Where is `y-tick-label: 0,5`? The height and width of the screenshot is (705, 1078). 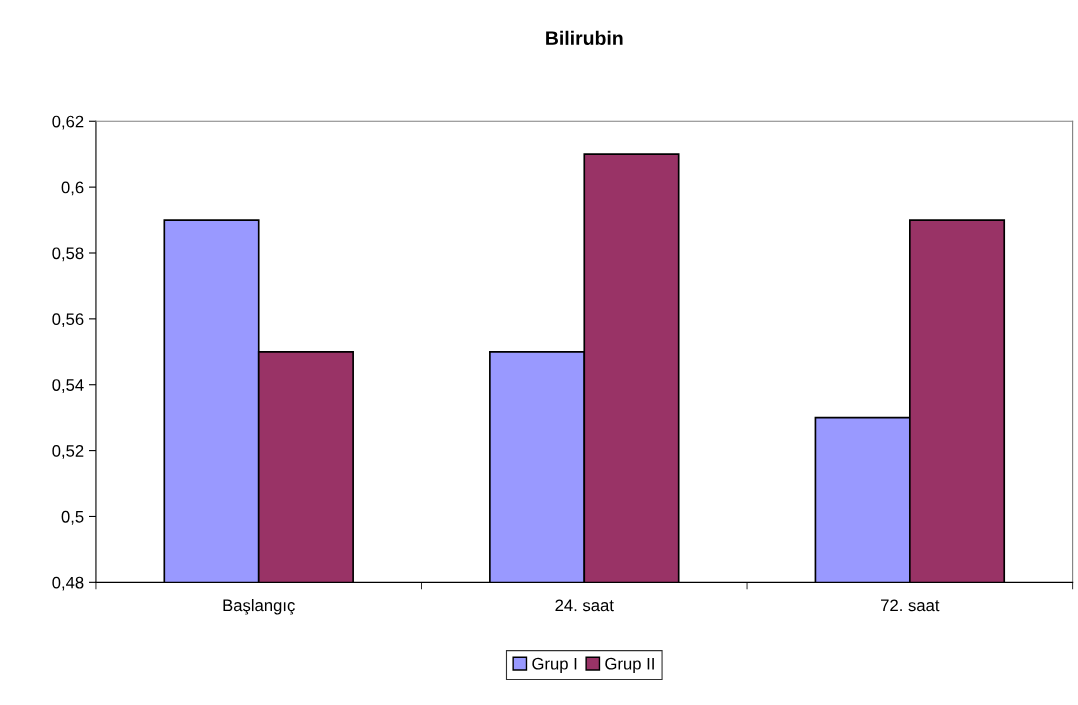 y-tick-label: 0,5 is located at coordinates (72, 517).